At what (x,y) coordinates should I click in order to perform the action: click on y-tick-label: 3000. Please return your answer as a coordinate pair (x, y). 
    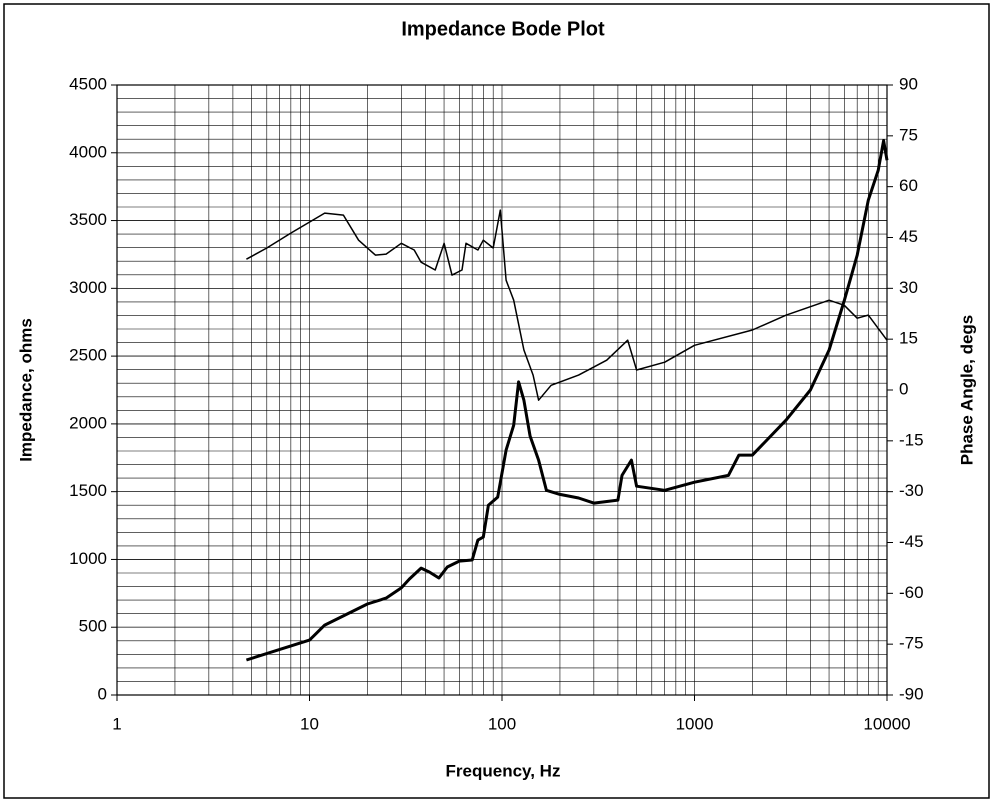
    Looking at the image, I should click on (88, 287).